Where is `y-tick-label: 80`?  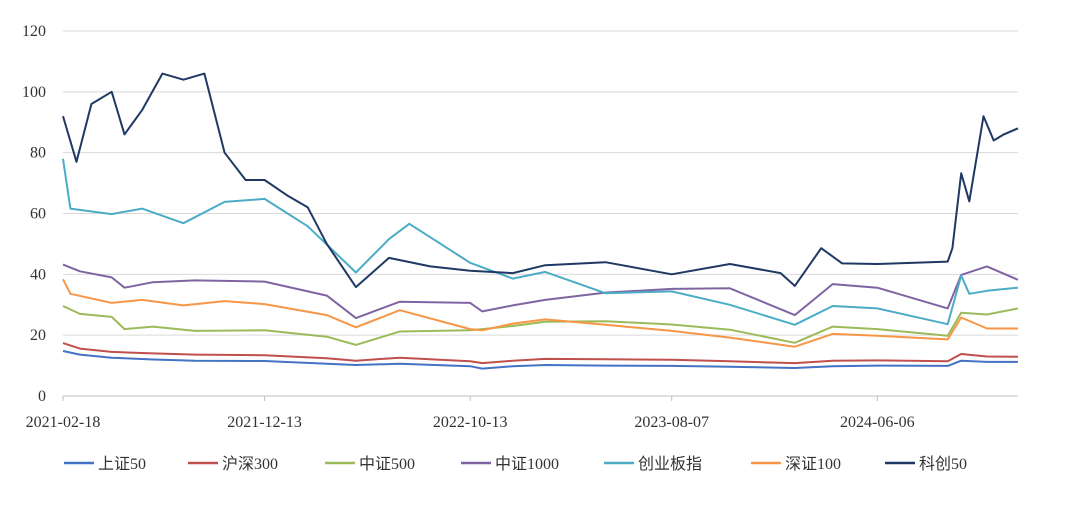
y-tick-label: 80 is located at coordinates (38, 153).